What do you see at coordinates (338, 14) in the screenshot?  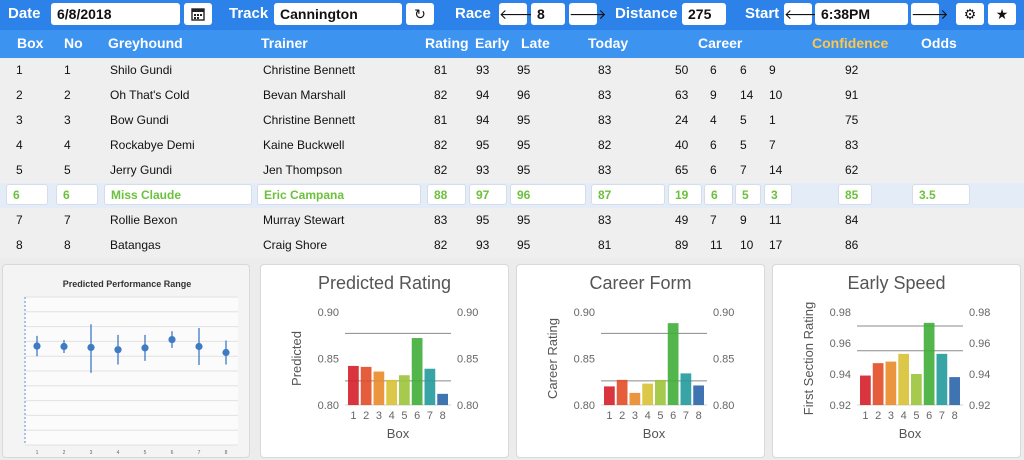 I see `track-input: Cannington` at bounding box center [338, 14].